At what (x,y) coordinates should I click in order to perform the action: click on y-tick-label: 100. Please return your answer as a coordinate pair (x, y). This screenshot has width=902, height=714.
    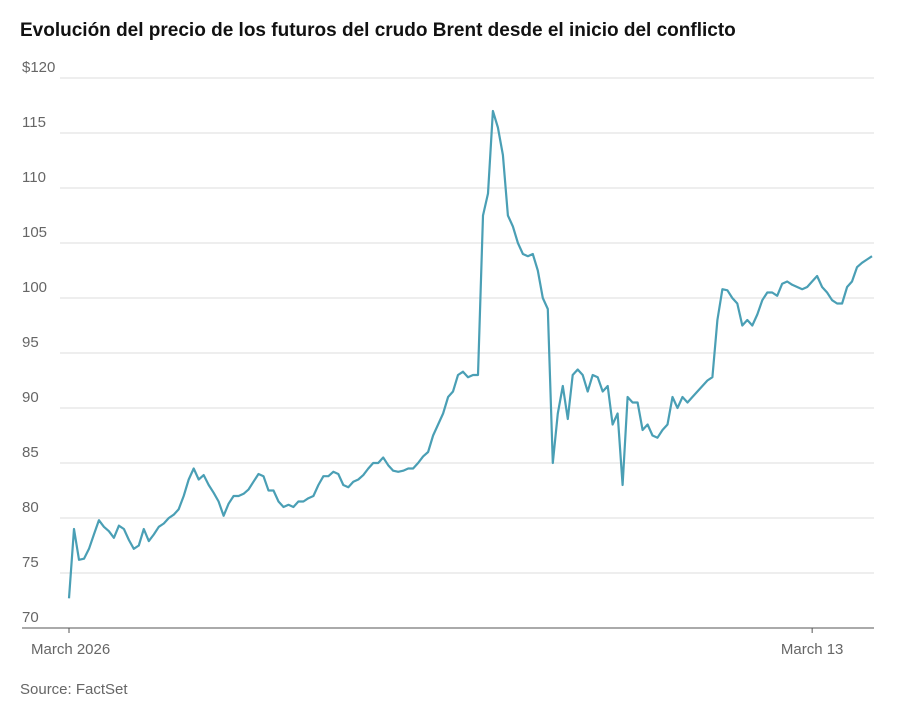
    Looking at the image, I should click on (34, 287).